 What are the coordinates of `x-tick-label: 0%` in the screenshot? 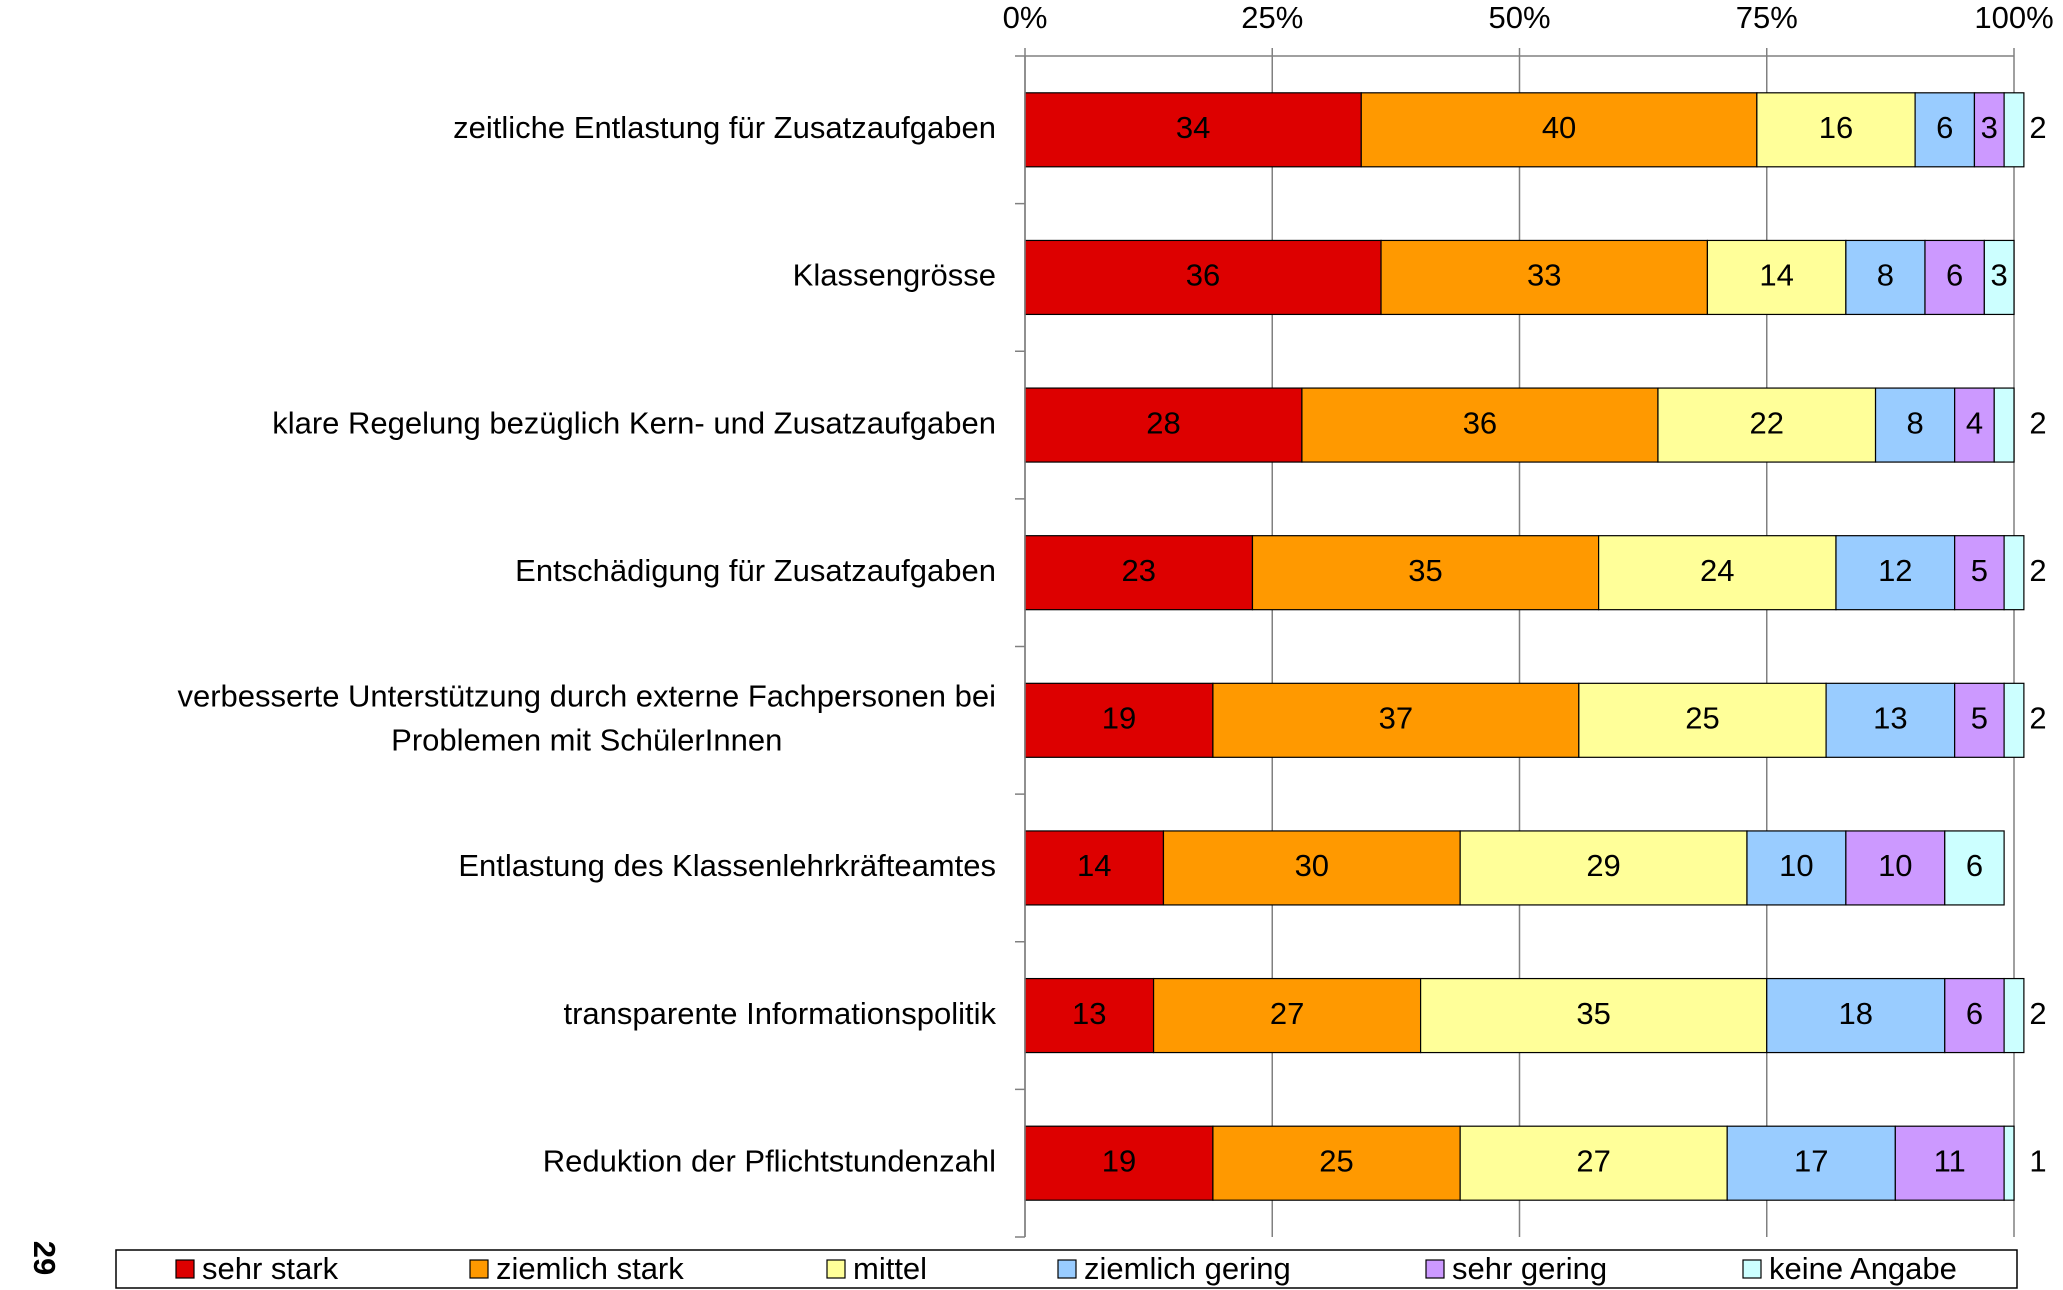 It's located at (1025, 17).